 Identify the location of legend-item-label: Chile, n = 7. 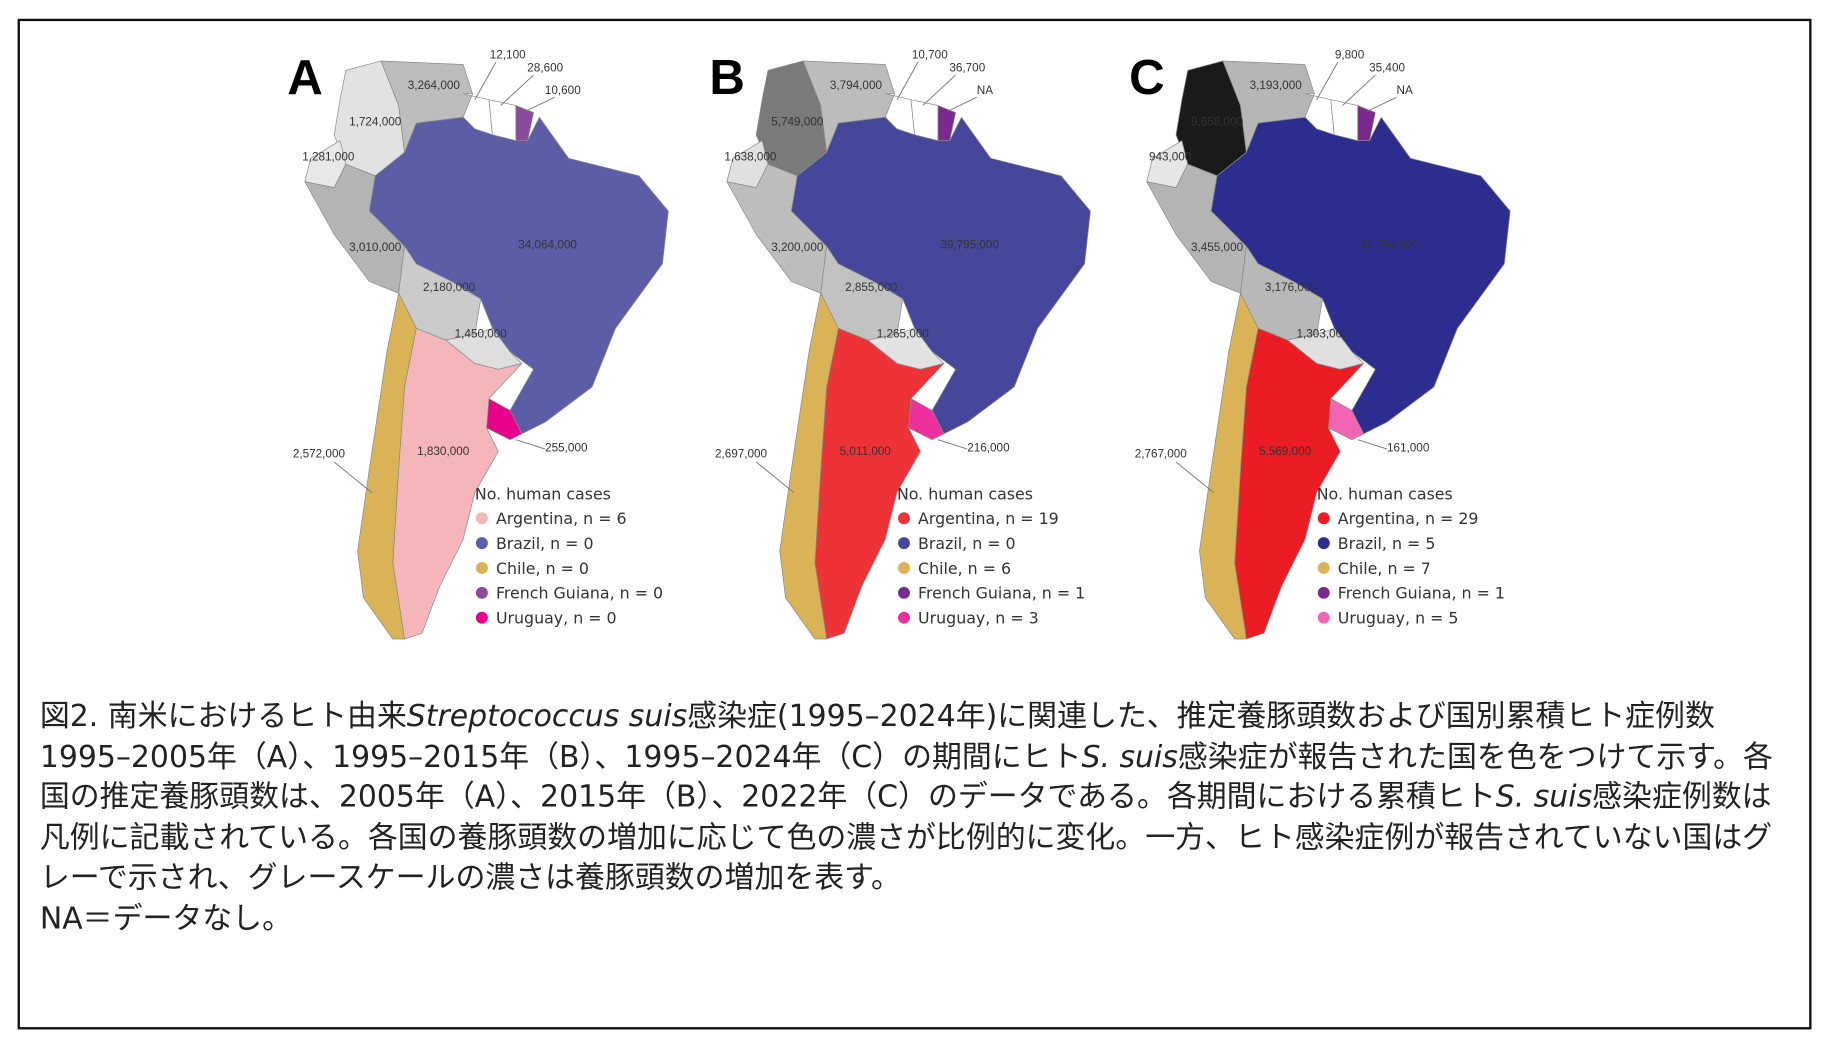
(1384, 568).